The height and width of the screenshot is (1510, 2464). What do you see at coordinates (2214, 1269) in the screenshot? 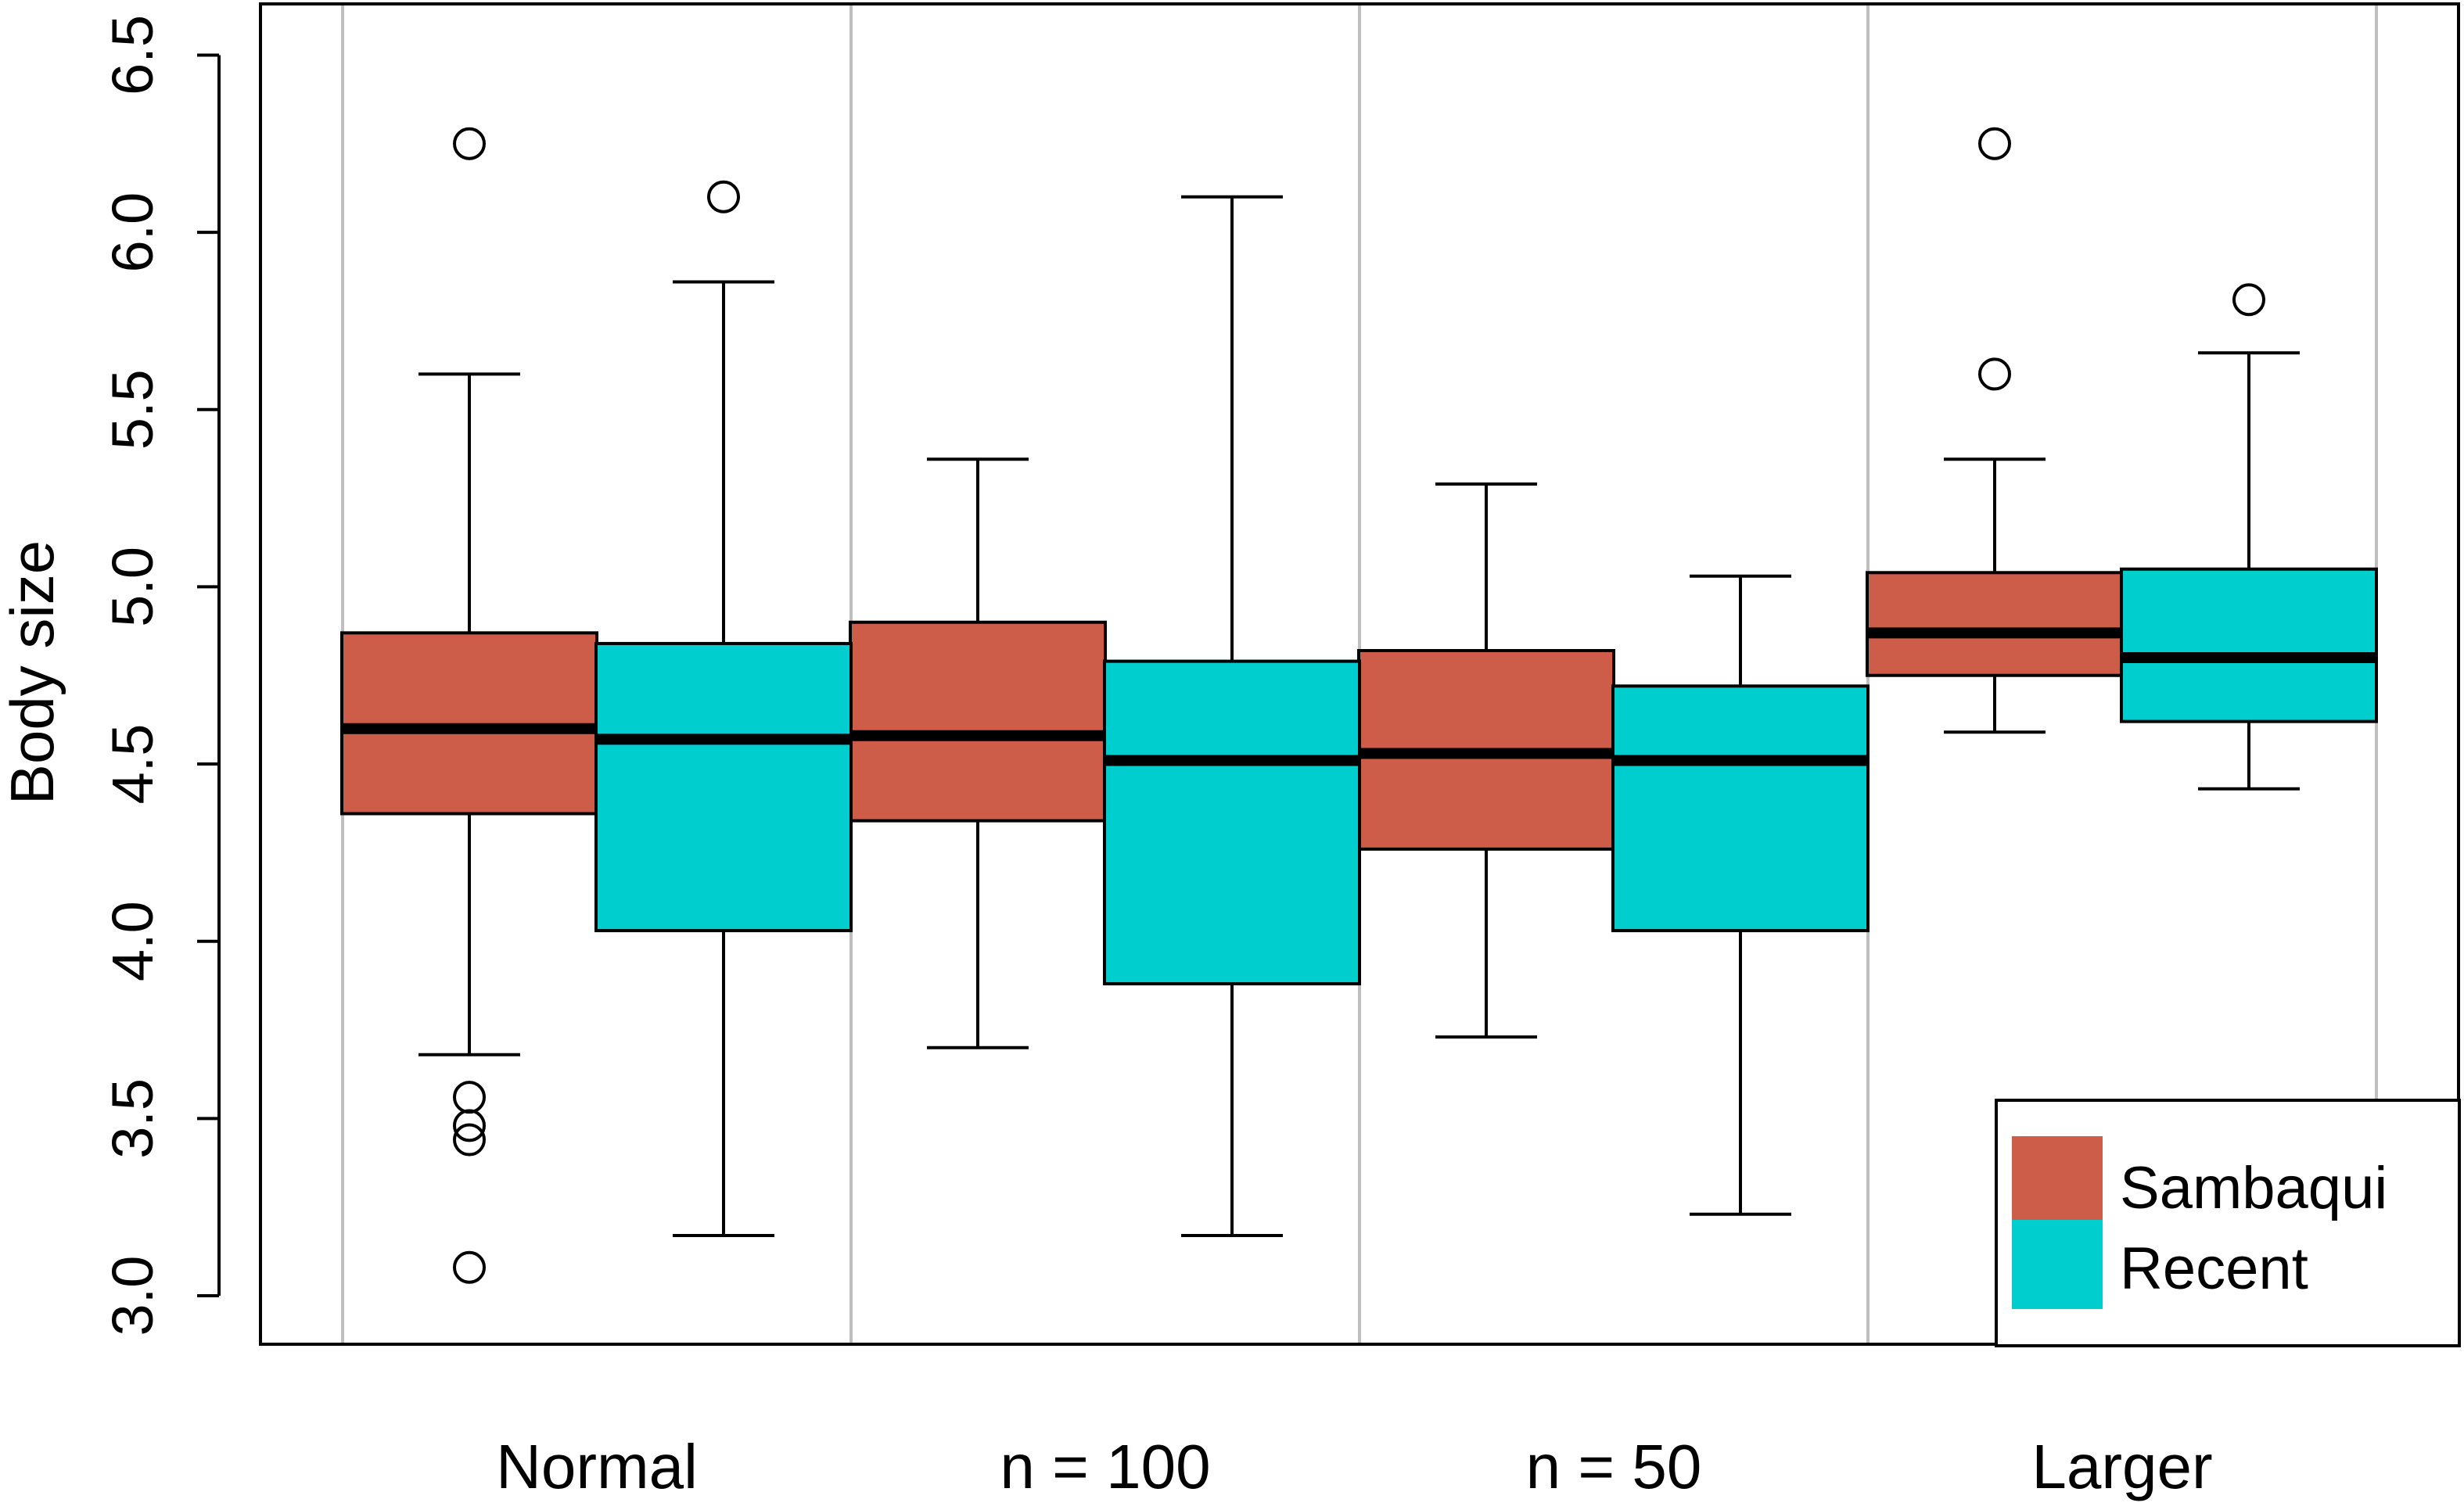
I see `legend-label-recent: Recent` at bounding box center [2214, 1269].